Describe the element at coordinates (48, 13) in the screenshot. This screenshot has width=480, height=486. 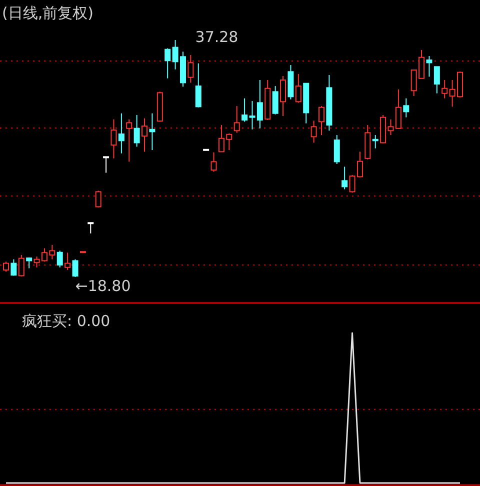
I see `chart-title: (日线,前复权)` at that location.